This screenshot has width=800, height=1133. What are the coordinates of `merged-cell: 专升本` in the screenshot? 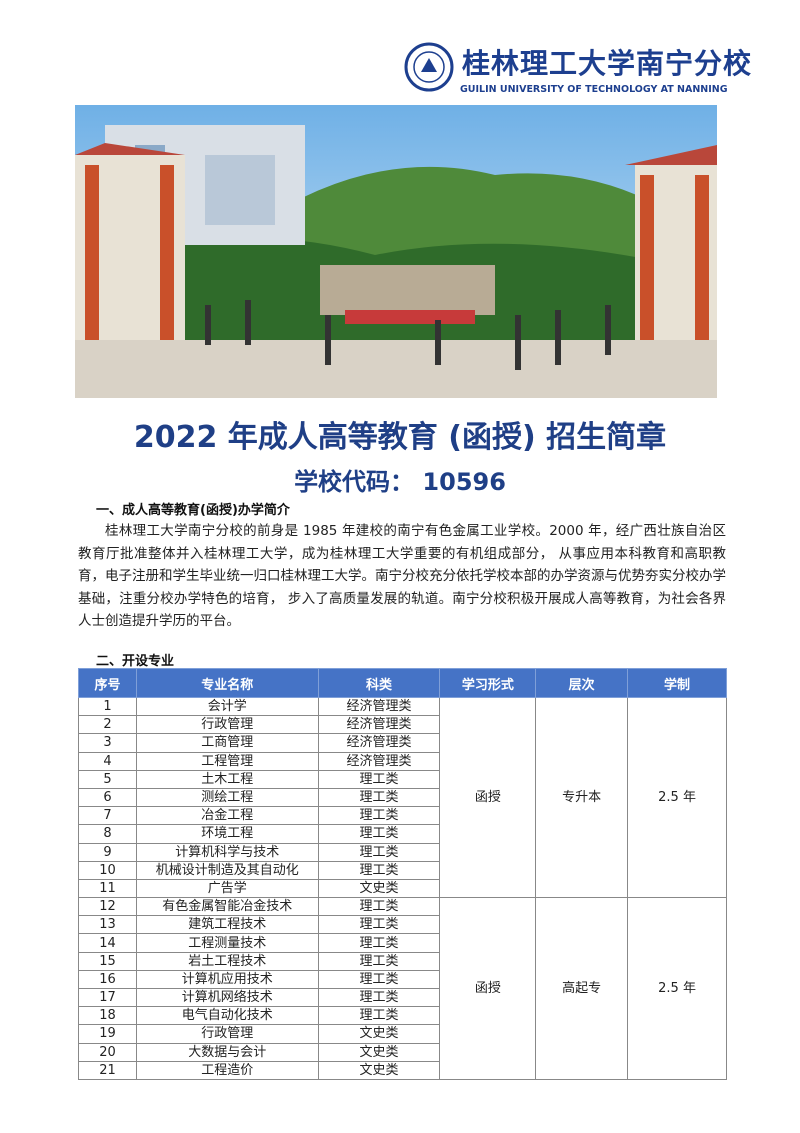 It's located at (582, 797).